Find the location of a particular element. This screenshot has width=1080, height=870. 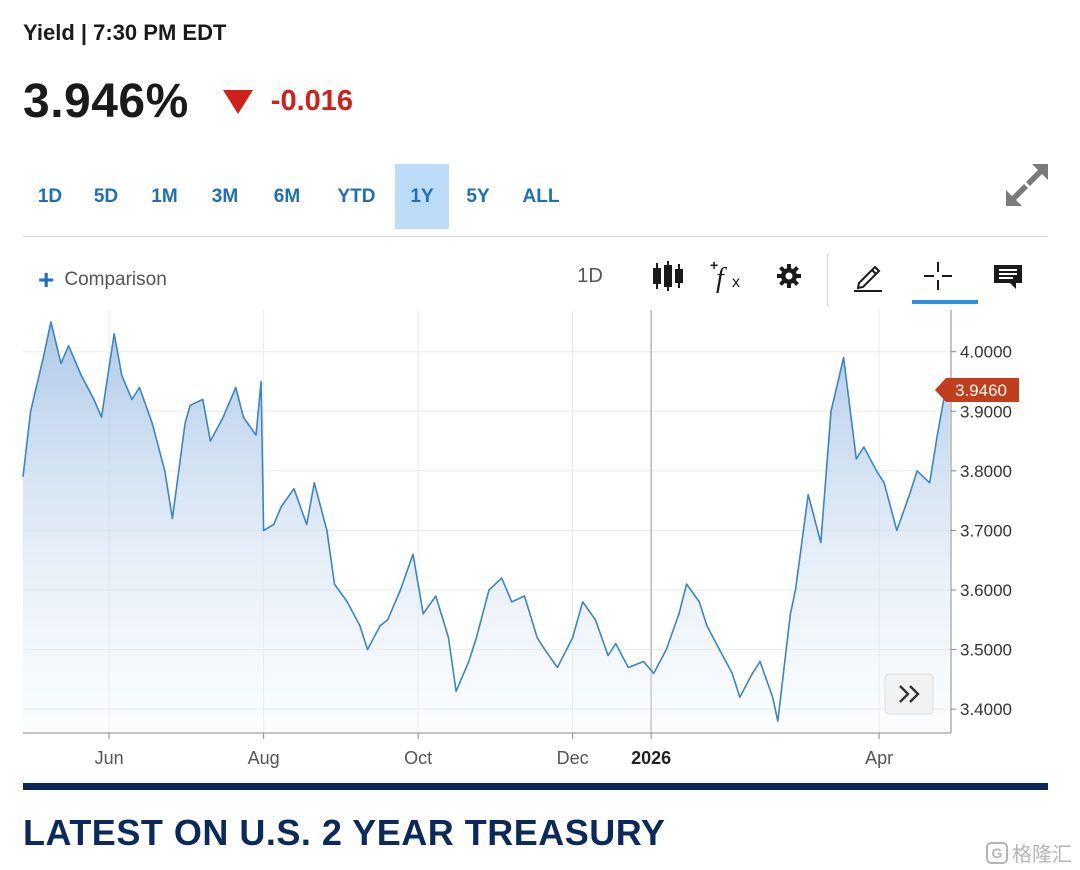

range-tab-ytd: YTD is located at coordinates (356, 196).